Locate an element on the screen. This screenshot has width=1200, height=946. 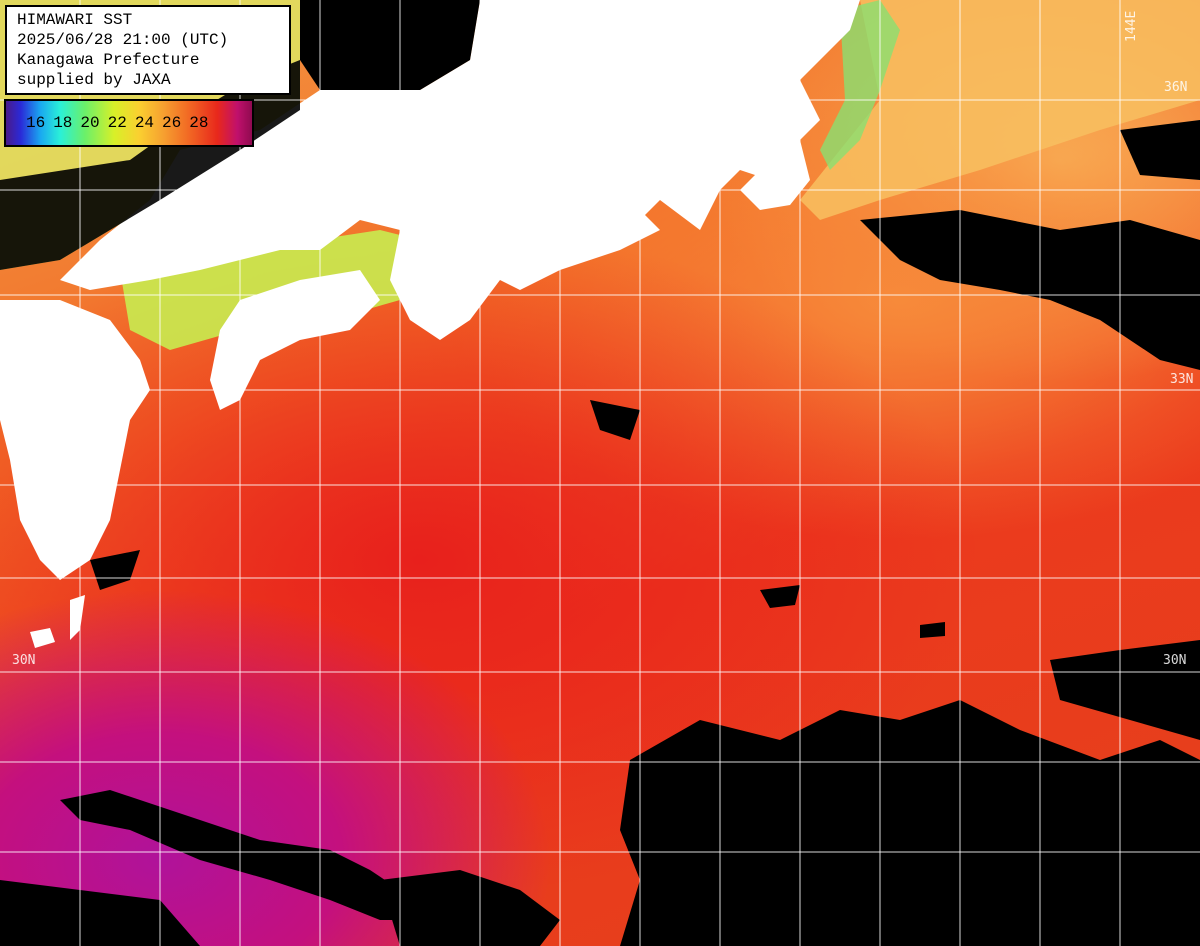
colorbar-tick-16: 16 is located at coordinates (36, 123).